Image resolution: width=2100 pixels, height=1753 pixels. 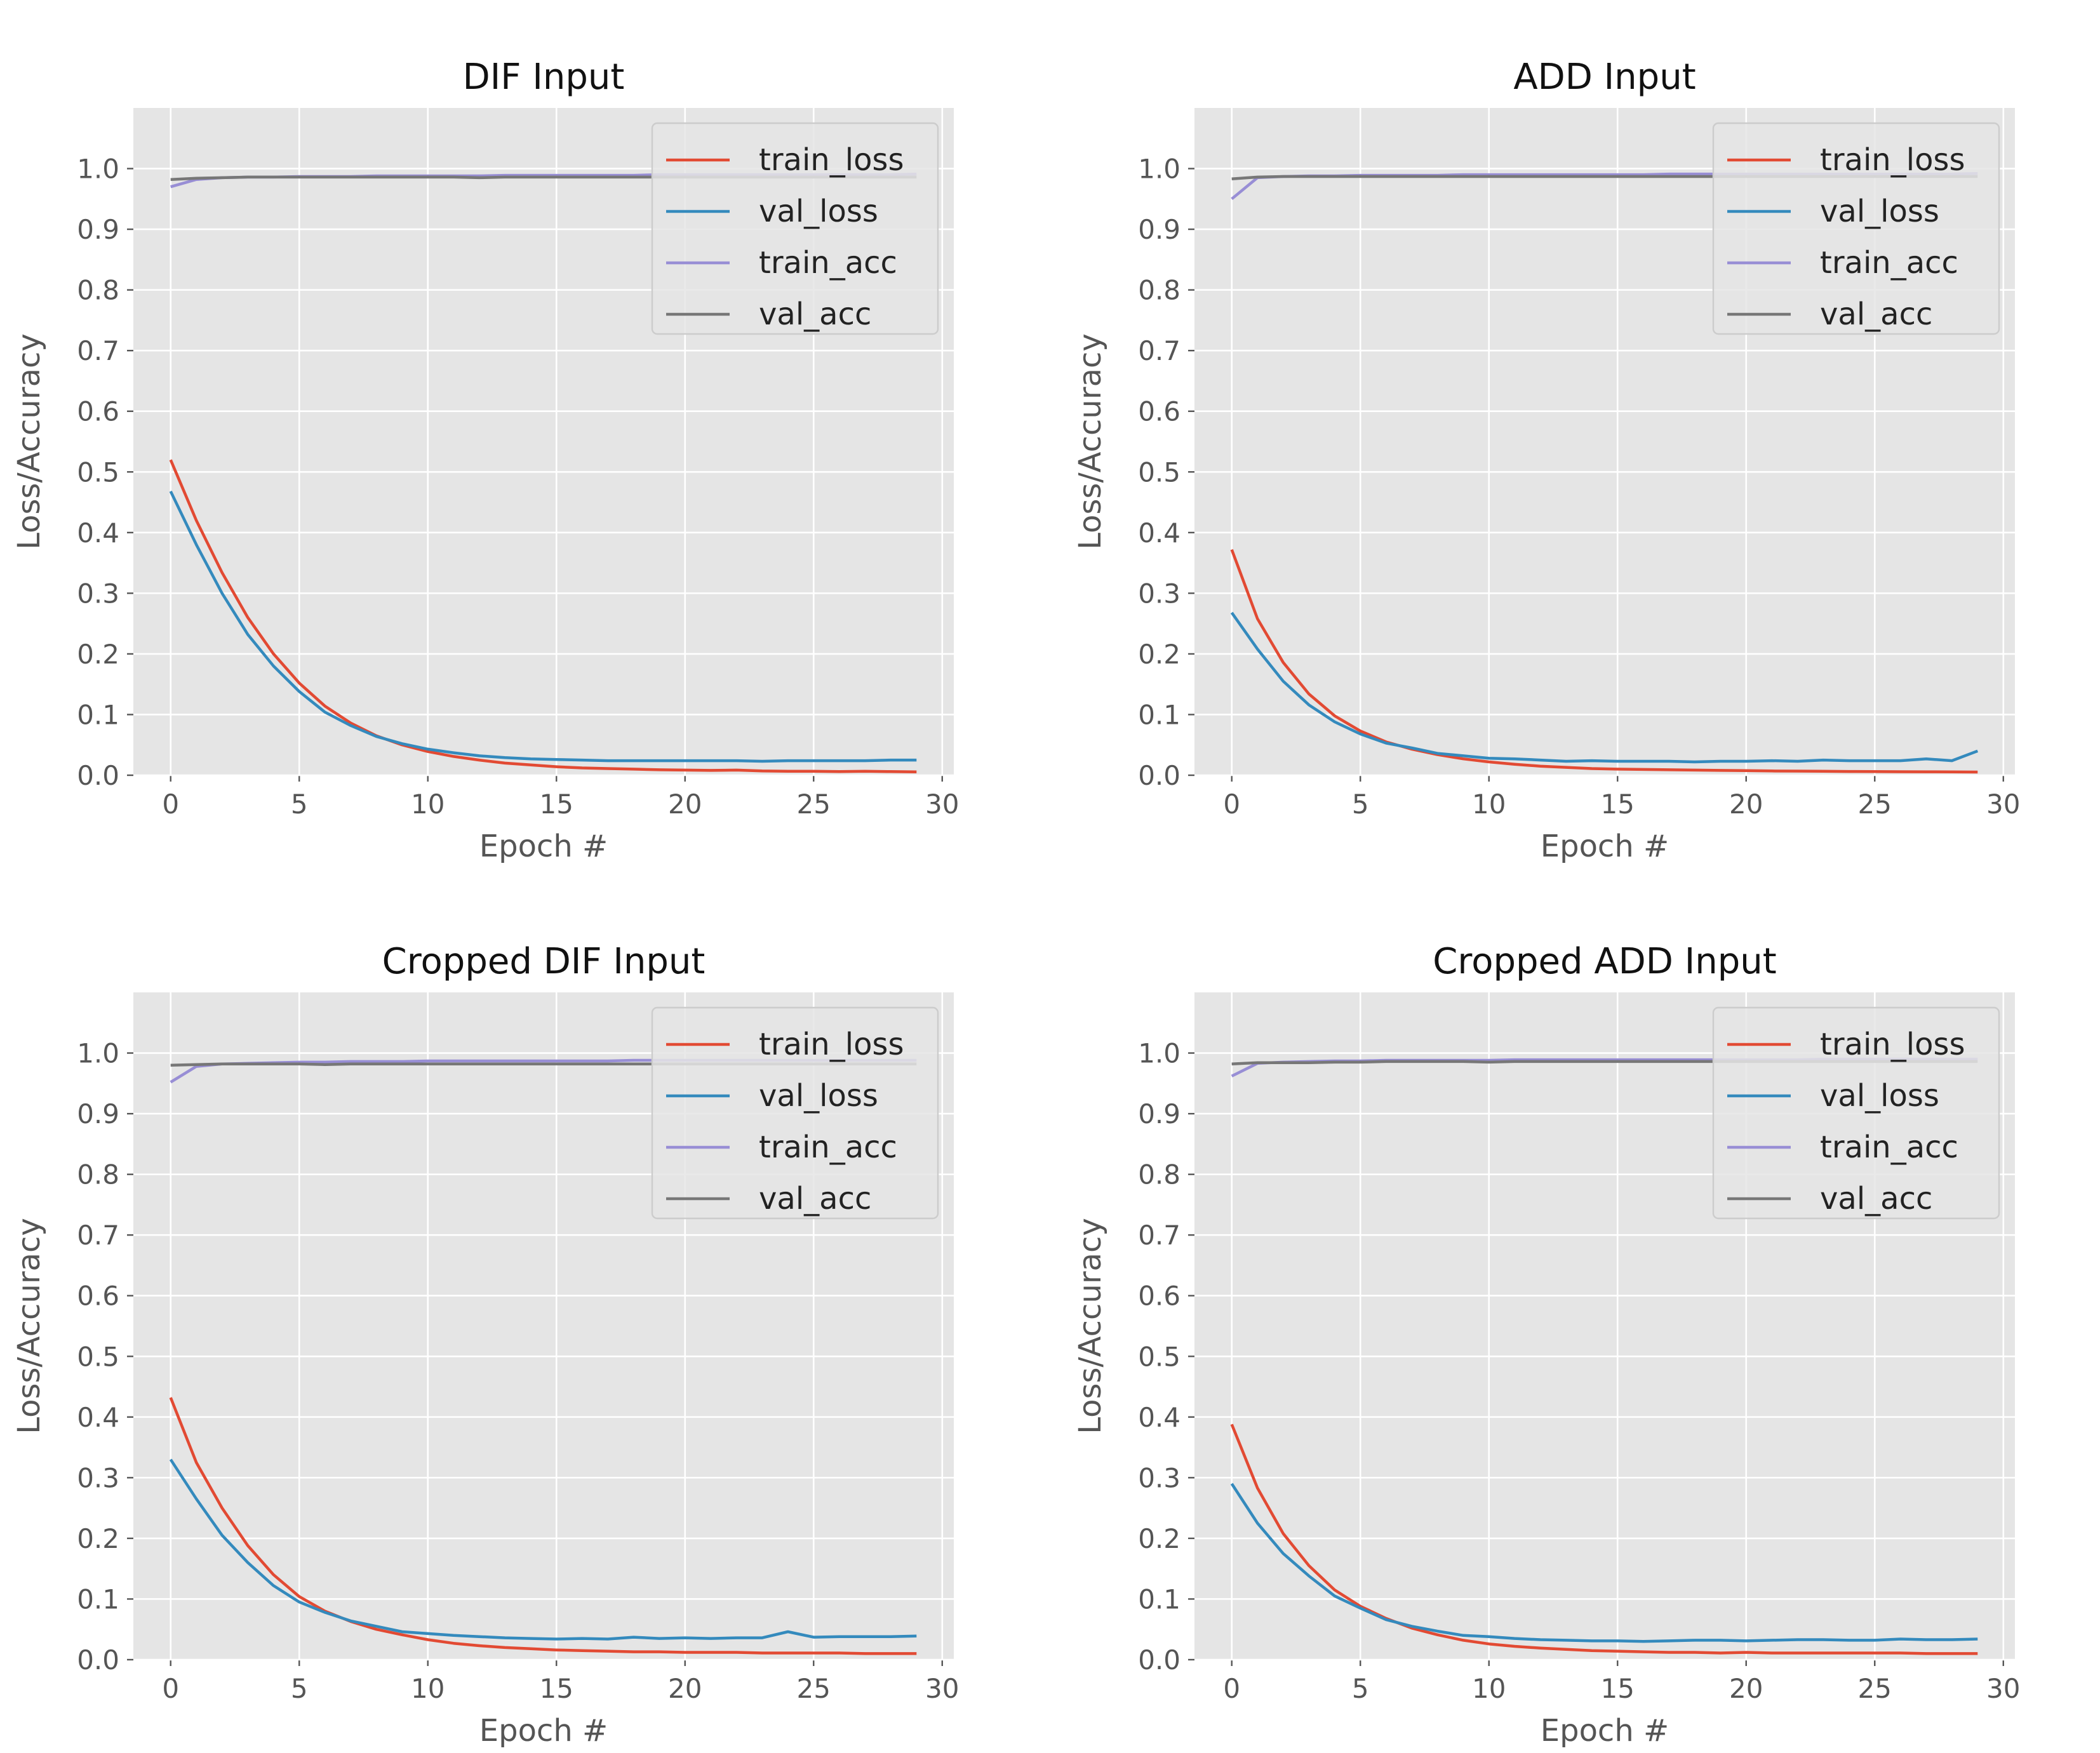 I want to click on chart-title: Cropped ADD Input, so click(x=1605, y=961).